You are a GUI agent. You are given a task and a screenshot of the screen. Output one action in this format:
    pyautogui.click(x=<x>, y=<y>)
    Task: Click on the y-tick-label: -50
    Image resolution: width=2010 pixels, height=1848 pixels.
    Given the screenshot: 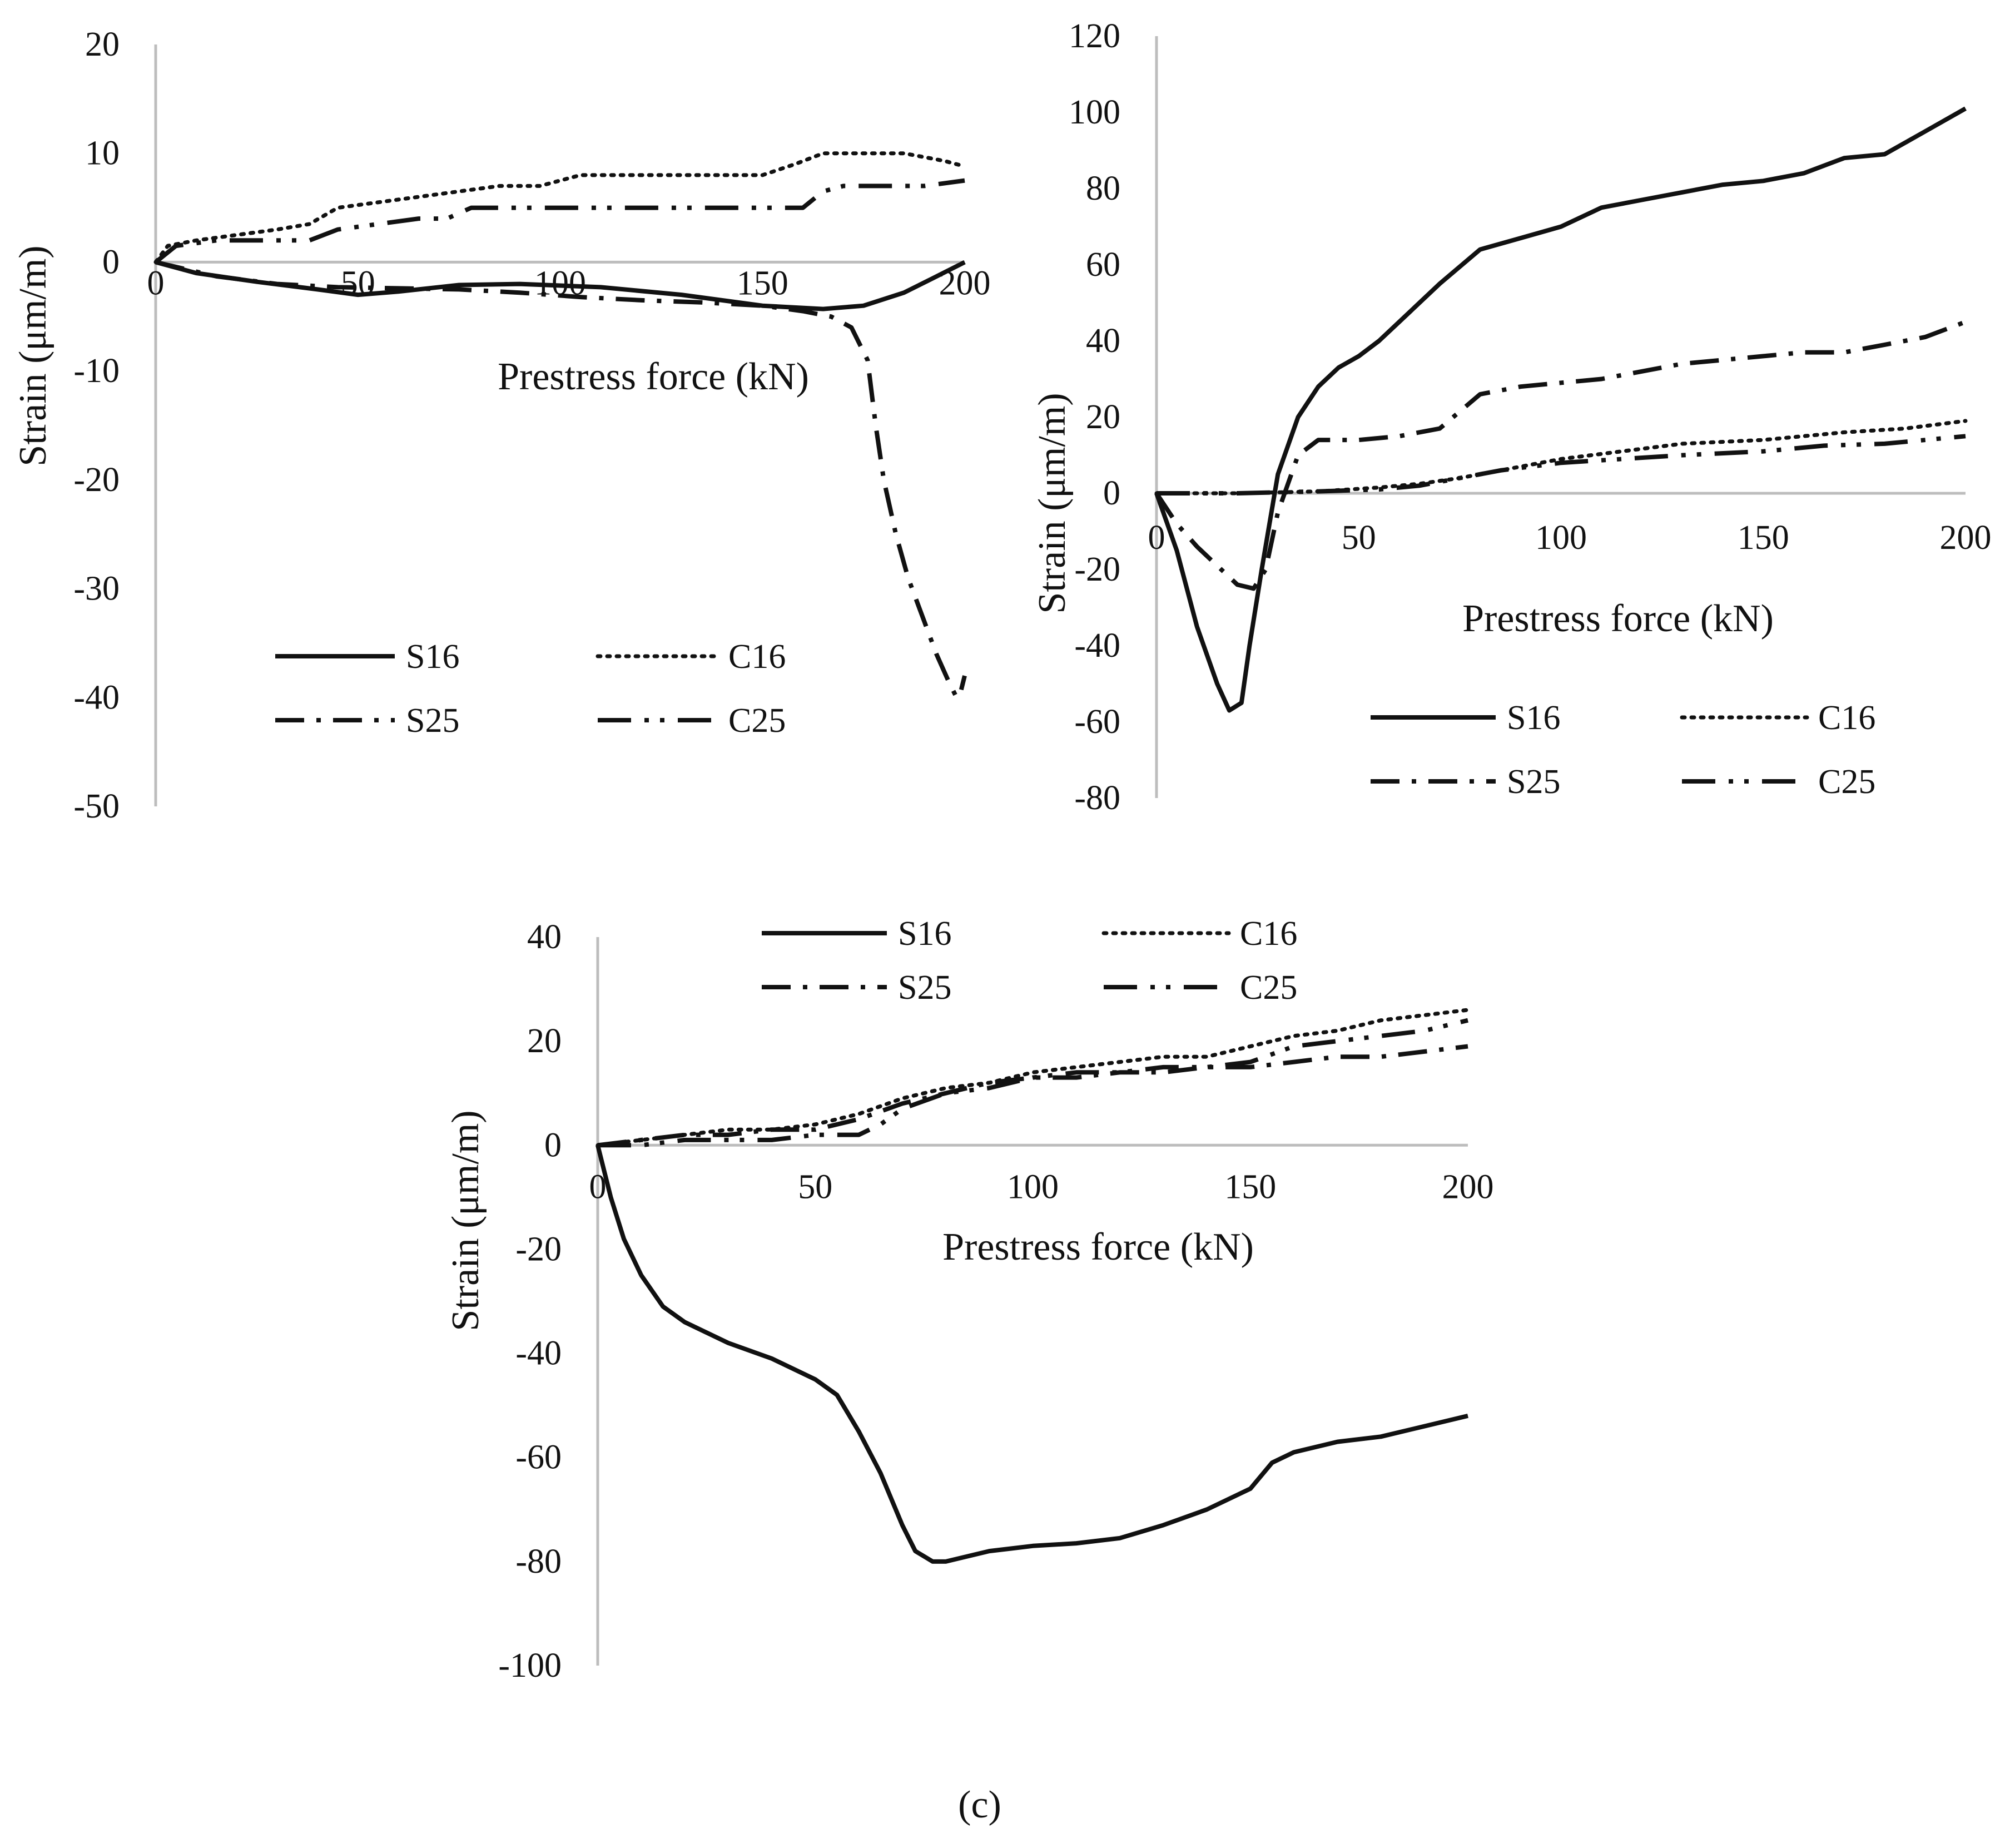 What is the action you would take?
    pyautogui.click(x=97, y=806)
    